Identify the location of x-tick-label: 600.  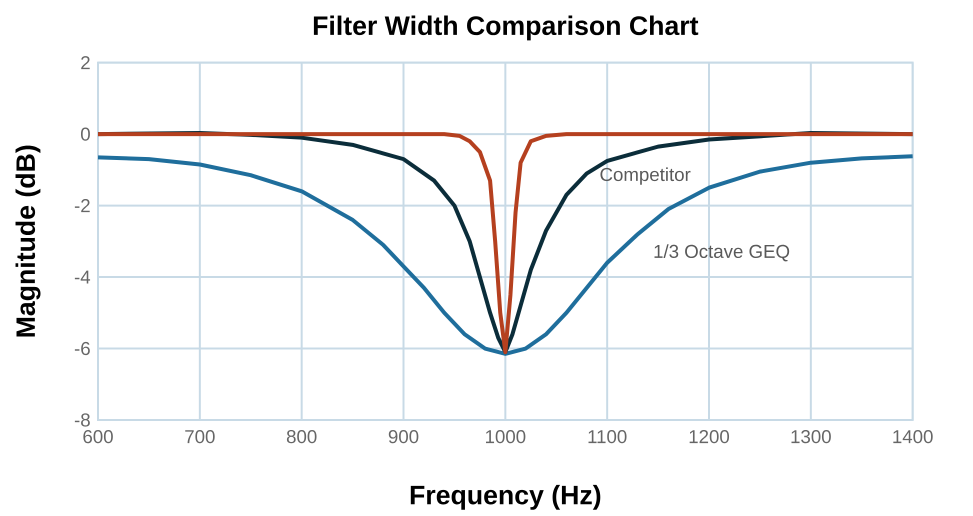
(98, 437).